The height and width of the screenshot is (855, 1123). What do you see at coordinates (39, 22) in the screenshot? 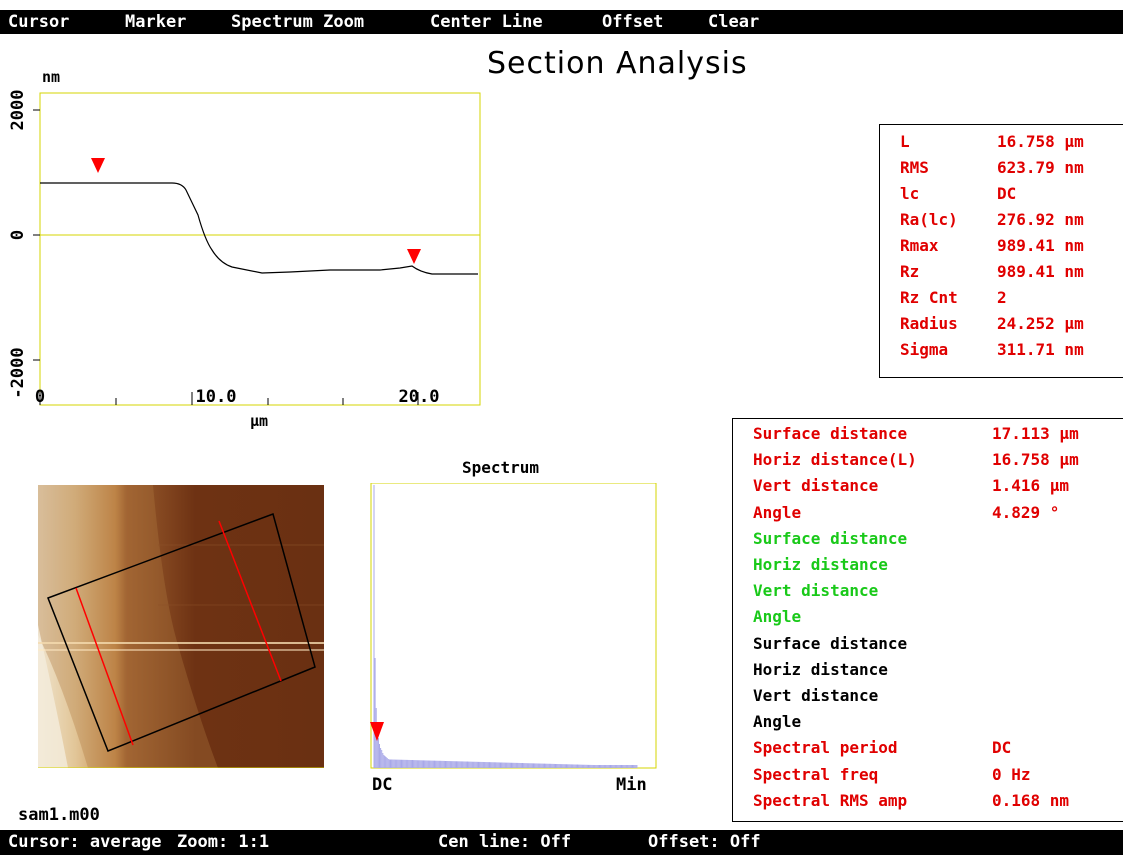
I see `menu-cursor: Cursor` at bounding box center [39, 22].